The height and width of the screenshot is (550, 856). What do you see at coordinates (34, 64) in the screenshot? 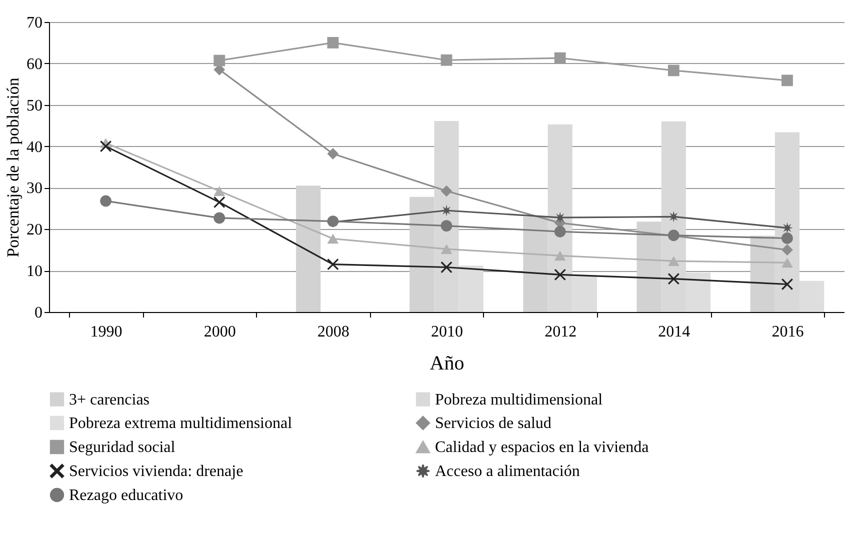
I see `y-tick-label: 60` at bounding box center [34, 64].